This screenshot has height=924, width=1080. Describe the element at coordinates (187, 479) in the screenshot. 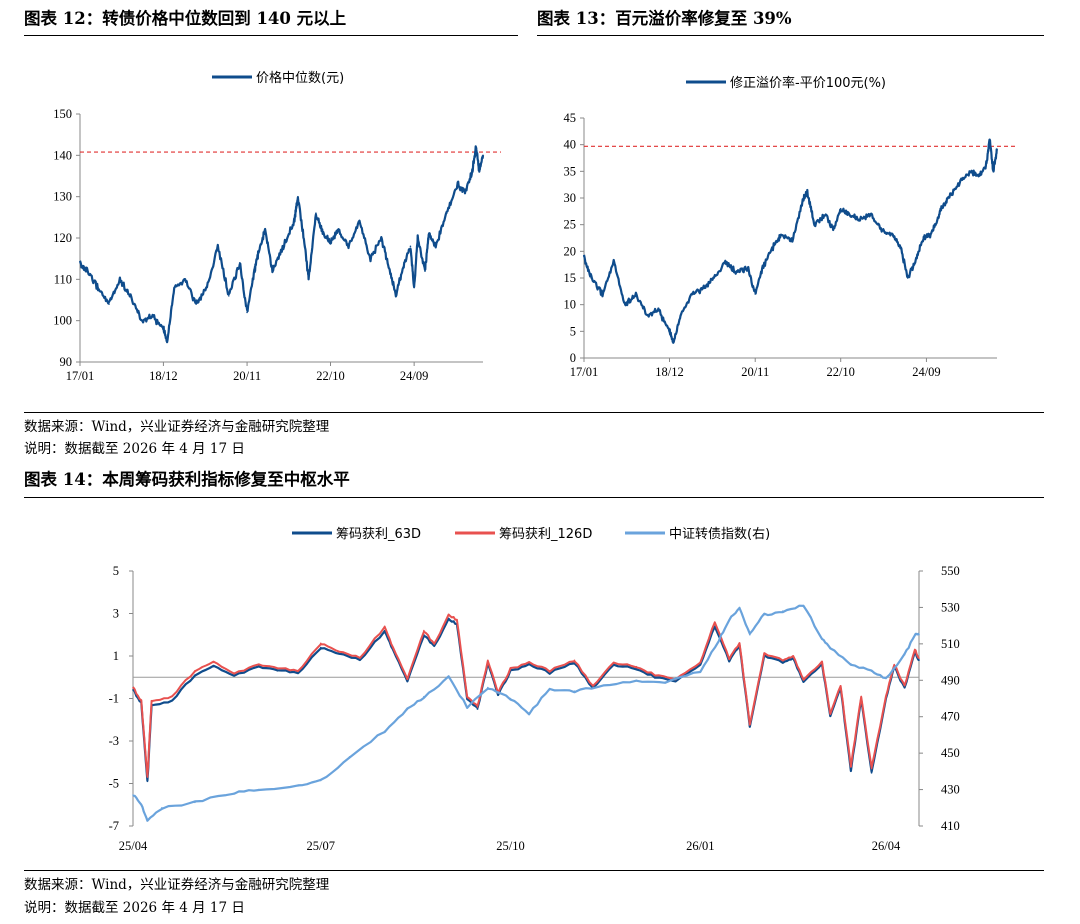

I see `figure-14-title: 图表 14：本周筹码获利指标修复至中枢水平` at that location.